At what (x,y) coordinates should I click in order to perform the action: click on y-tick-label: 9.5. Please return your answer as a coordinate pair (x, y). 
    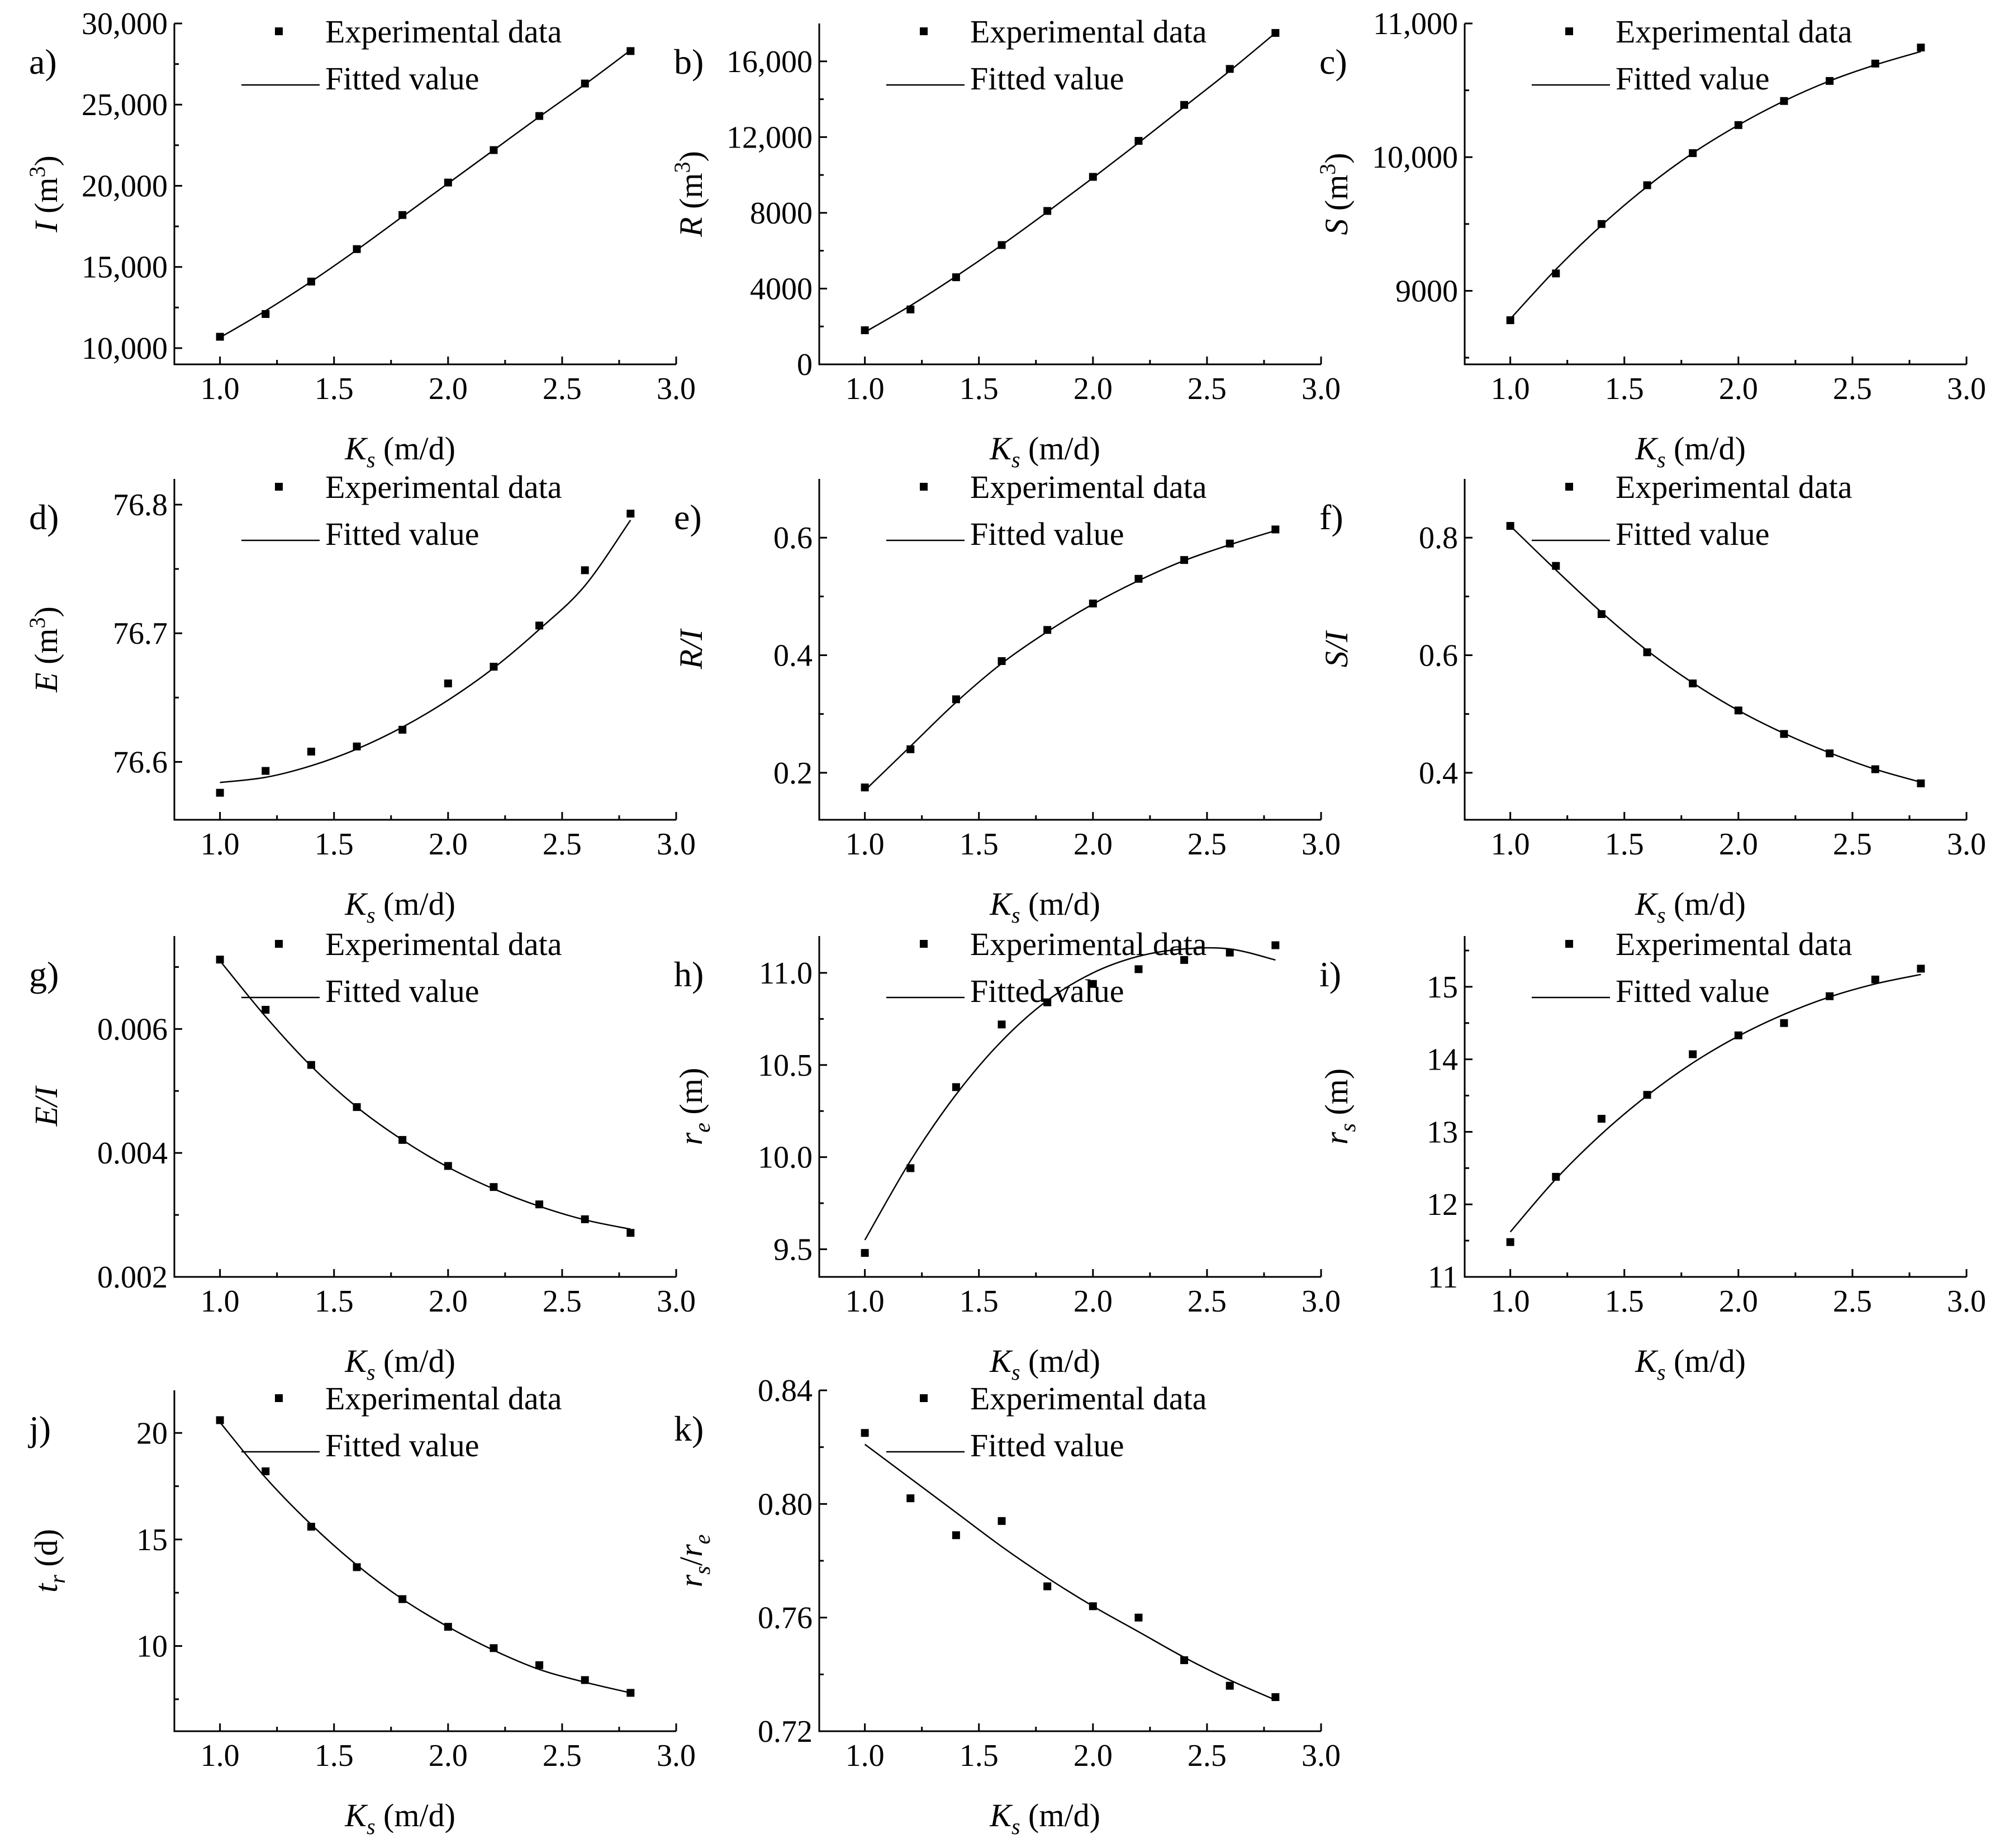
    Looking at the image, I should click on (793, 1250).